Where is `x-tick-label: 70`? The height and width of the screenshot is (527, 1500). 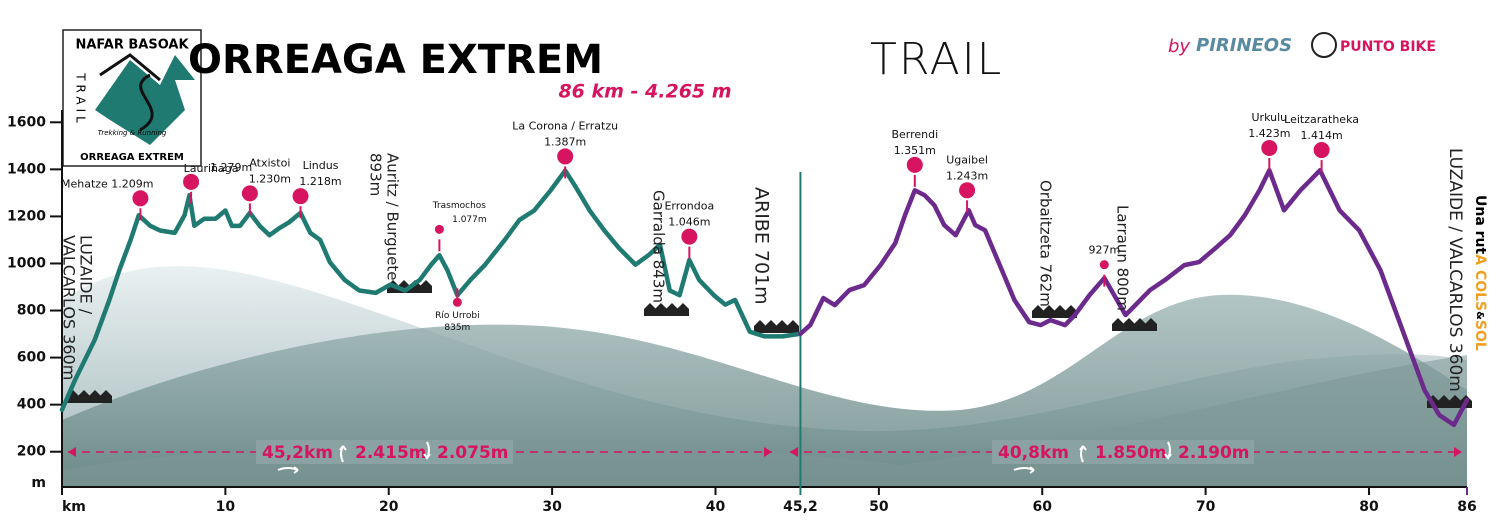 x-tick-label: 70 is located at coordinates (1206, 507).